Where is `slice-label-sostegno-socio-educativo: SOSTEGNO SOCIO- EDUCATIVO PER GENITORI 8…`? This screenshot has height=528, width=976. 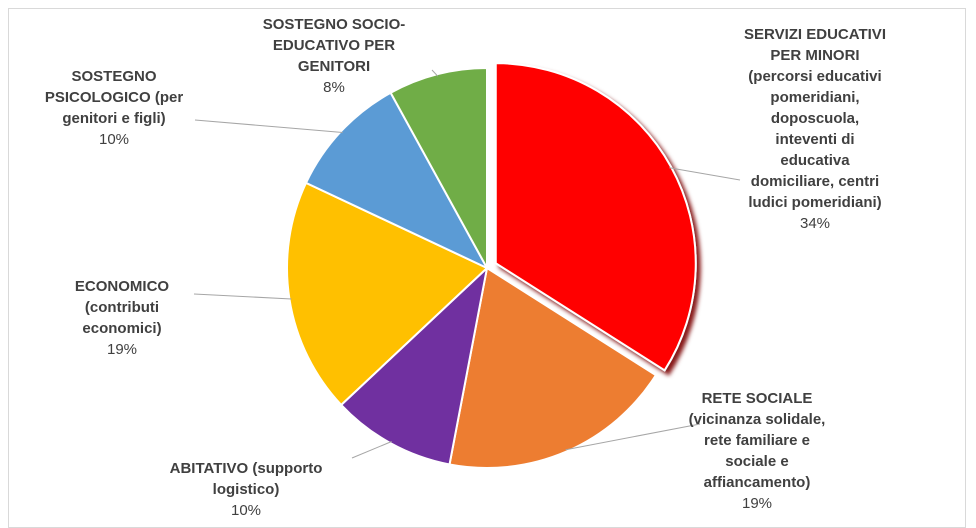
slice-label-sostegno-socio-educativo: SOSTEGNO SOCIO- EDUCATIVO PER GENITORI 8… is located at coordinates (334, 56).